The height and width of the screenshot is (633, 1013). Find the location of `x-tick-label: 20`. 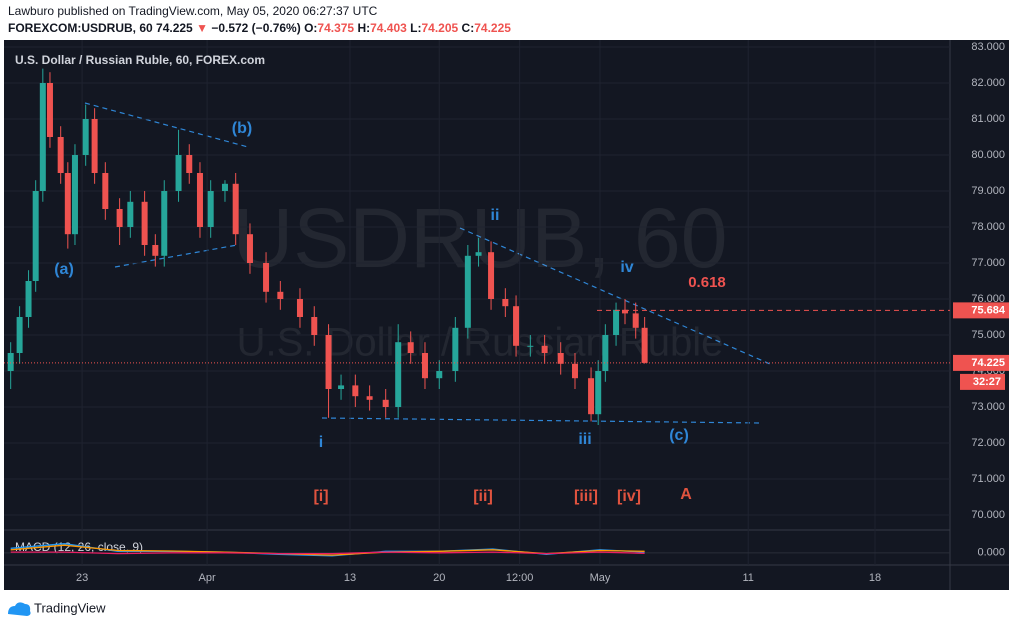

x-tick-label: 20 is located at coordinates (439, 578).